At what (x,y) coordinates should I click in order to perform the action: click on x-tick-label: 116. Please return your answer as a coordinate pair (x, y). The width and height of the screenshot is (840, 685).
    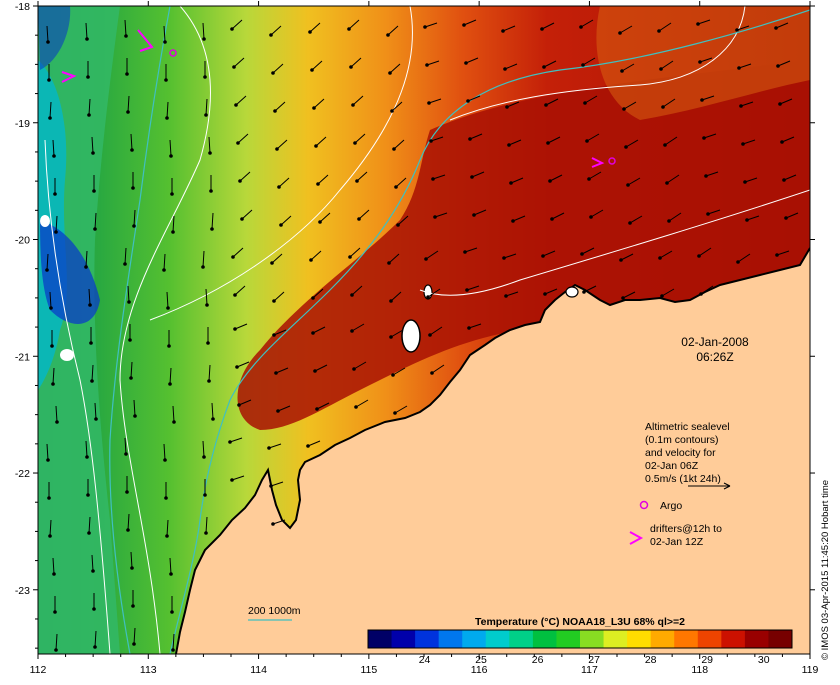
    Looking at the image, I should click on (479, 670).